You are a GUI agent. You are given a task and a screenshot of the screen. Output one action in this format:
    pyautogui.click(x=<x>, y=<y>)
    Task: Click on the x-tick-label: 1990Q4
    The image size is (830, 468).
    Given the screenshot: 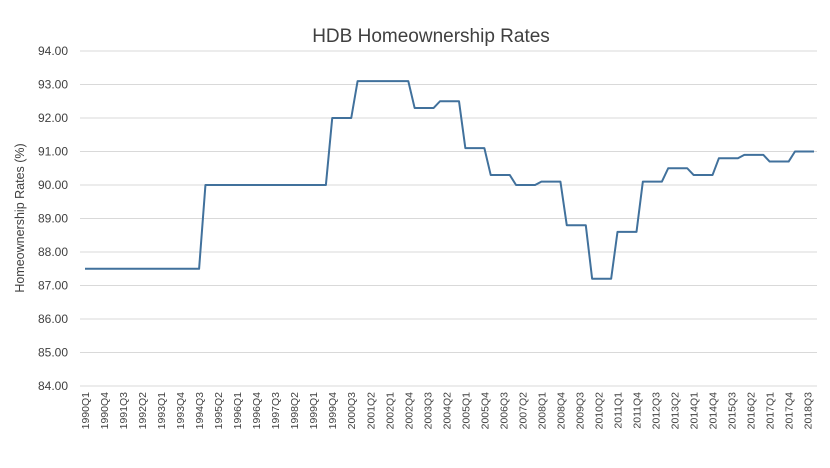 What is the action you would take?
    pyautogui.click(x=105, y=411)
    